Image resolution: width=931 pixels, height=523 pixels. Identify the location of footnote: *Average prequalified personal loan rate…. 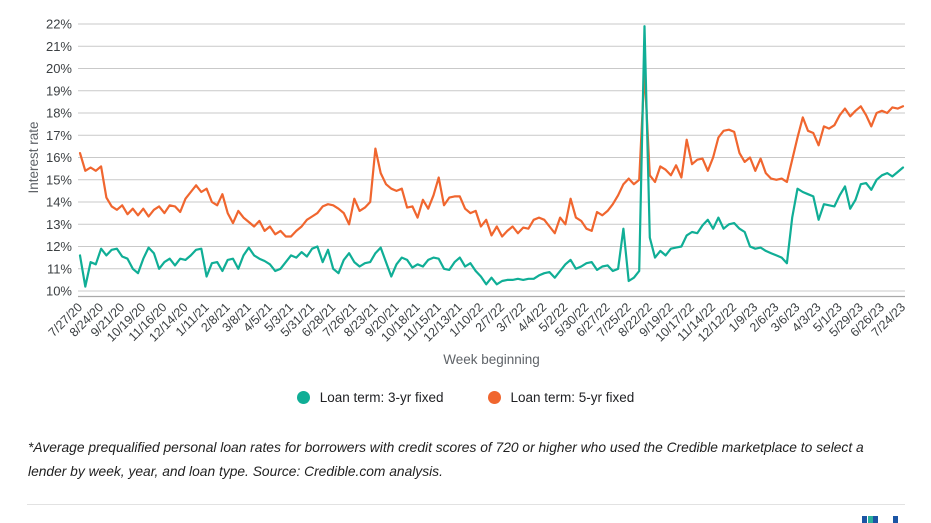
(446, 459).